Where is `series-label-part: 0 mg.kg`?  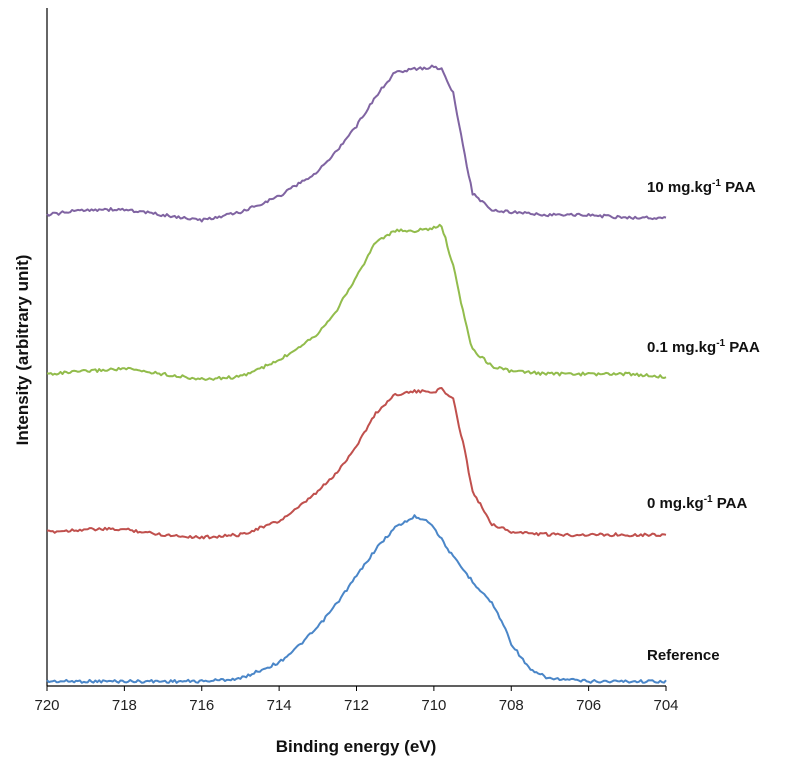
series-label-part: 0 mg.kg is located at coordinates (675, 503).